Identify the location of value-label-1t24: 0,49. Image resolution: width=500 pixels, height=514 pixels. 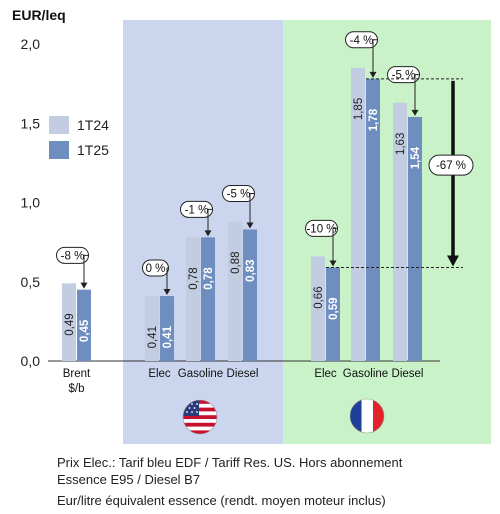
(70, 324).